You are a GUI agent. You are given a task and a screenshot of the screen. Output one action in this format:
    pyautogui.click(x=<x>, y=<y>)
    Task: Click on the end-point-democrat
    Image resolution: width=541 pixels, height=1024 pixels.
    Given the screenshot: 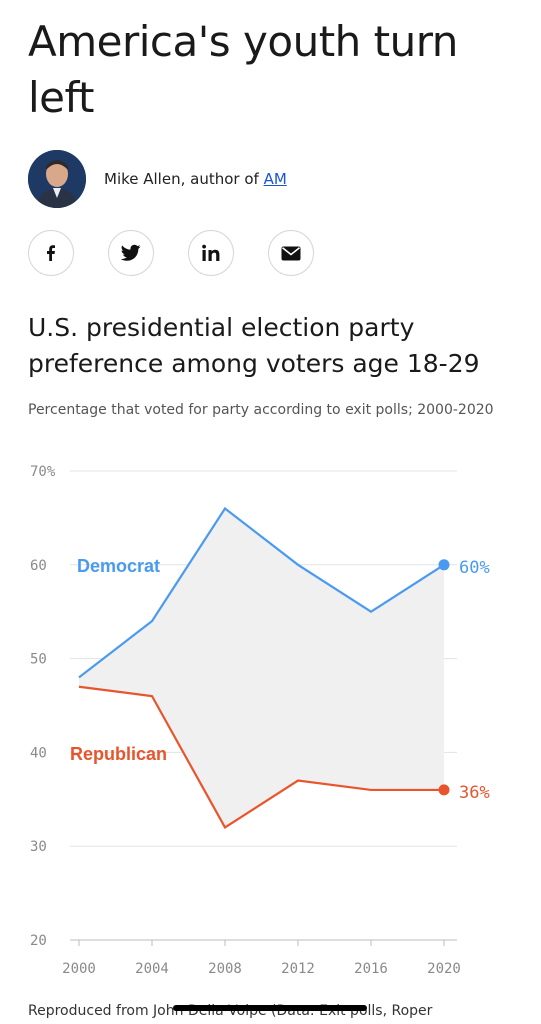 What is the action you would take?
    pyautogui.click(x=444, y=565)
    